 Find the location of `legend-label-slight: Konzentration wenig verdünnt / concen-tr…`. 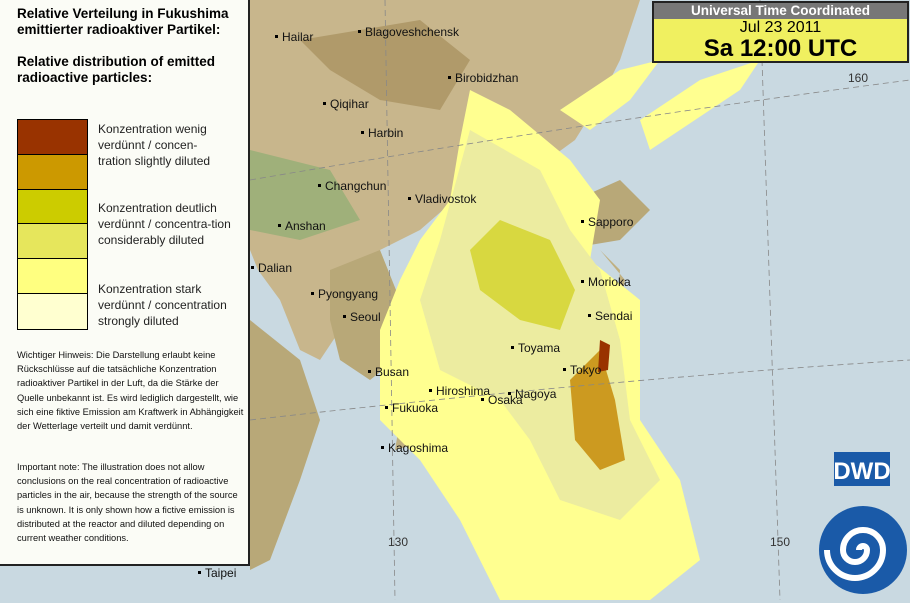

legend-label-slight: Konzentration wenig verdünnt / concen-tr… is located at coordinates (154, 145).